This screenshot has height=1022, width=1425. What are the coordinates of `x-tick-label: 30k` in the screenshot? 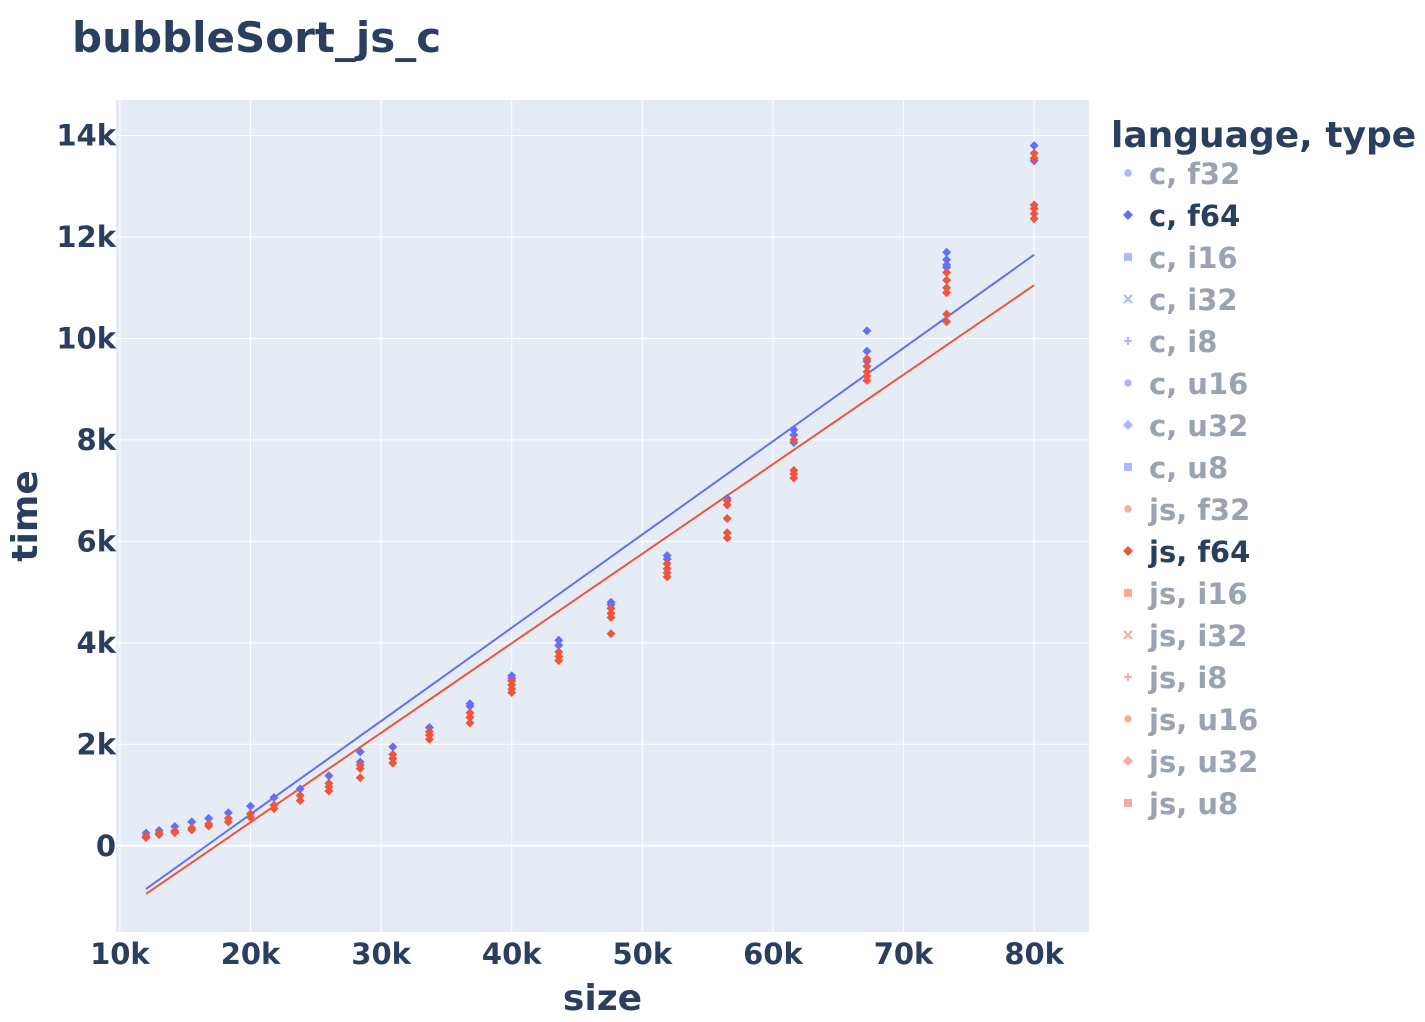 It's located at (381, 954).